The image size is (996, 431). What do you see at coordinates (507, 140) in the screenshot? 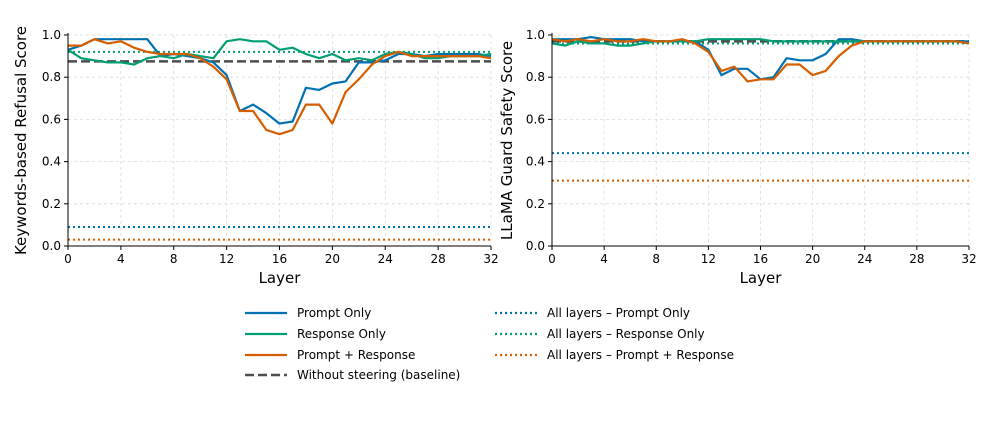
I see `y-axis-label: LLaMA Guard Safety Score` at bounding box center [507, 140].